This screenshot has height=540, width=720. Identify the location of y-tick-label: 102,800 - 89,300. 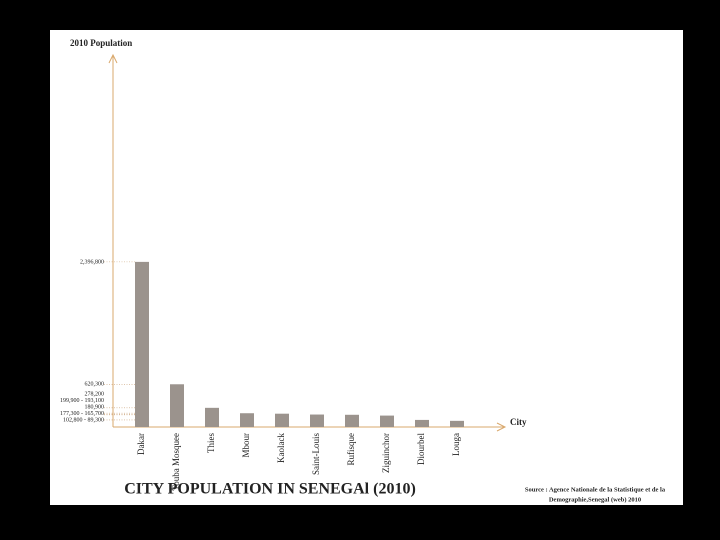
(83, 420).